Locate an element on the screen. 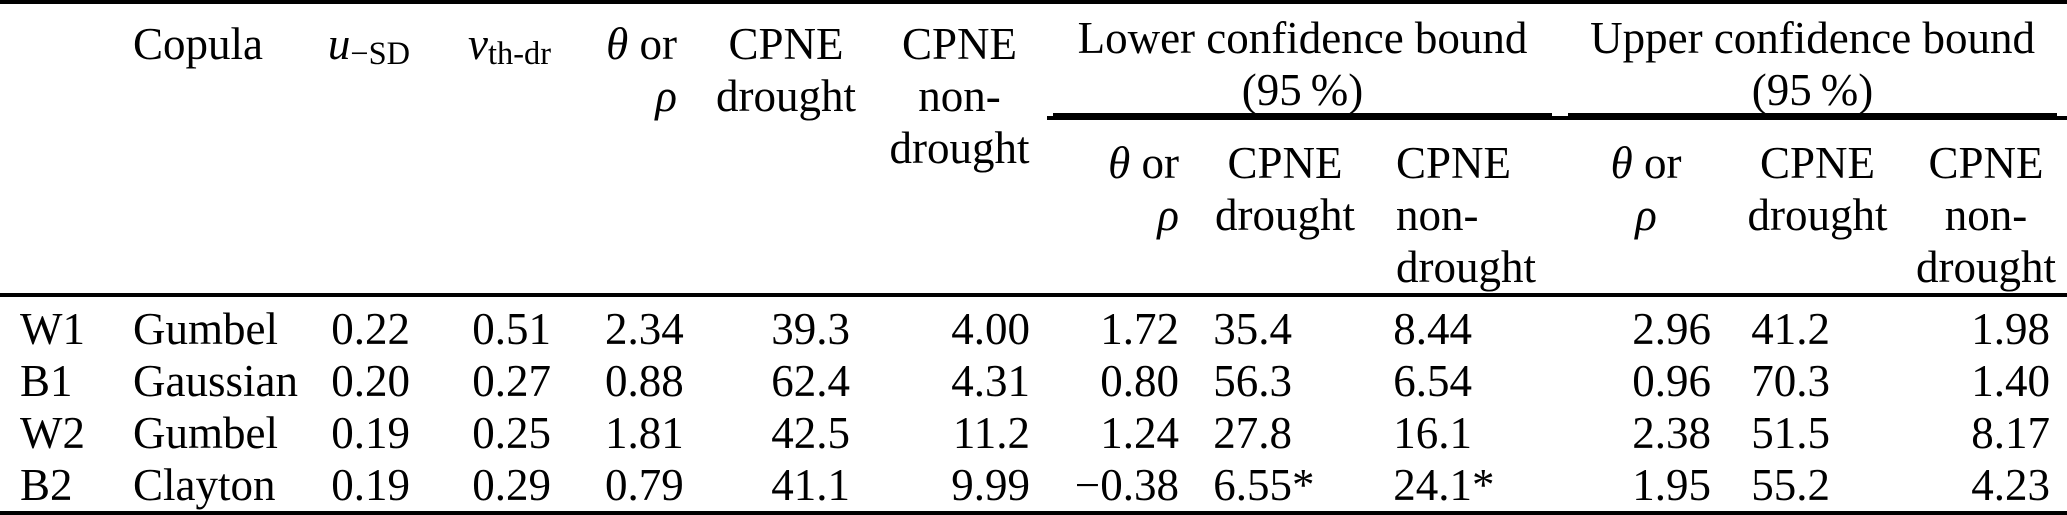  cell-cpne-nondrought: 4.31 is located at coordinates (990, 381).